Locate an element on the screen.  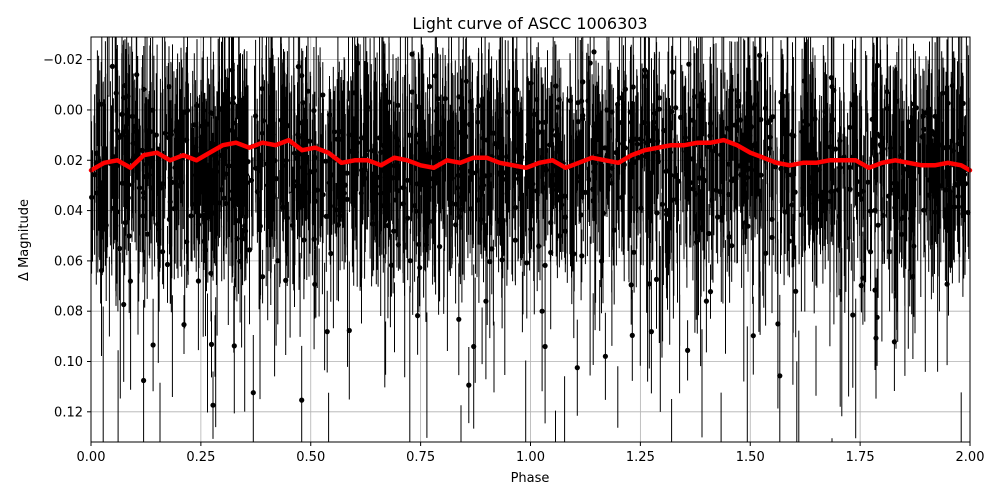
x-tick-label: 1.25 is located at coordinates (640, 457).